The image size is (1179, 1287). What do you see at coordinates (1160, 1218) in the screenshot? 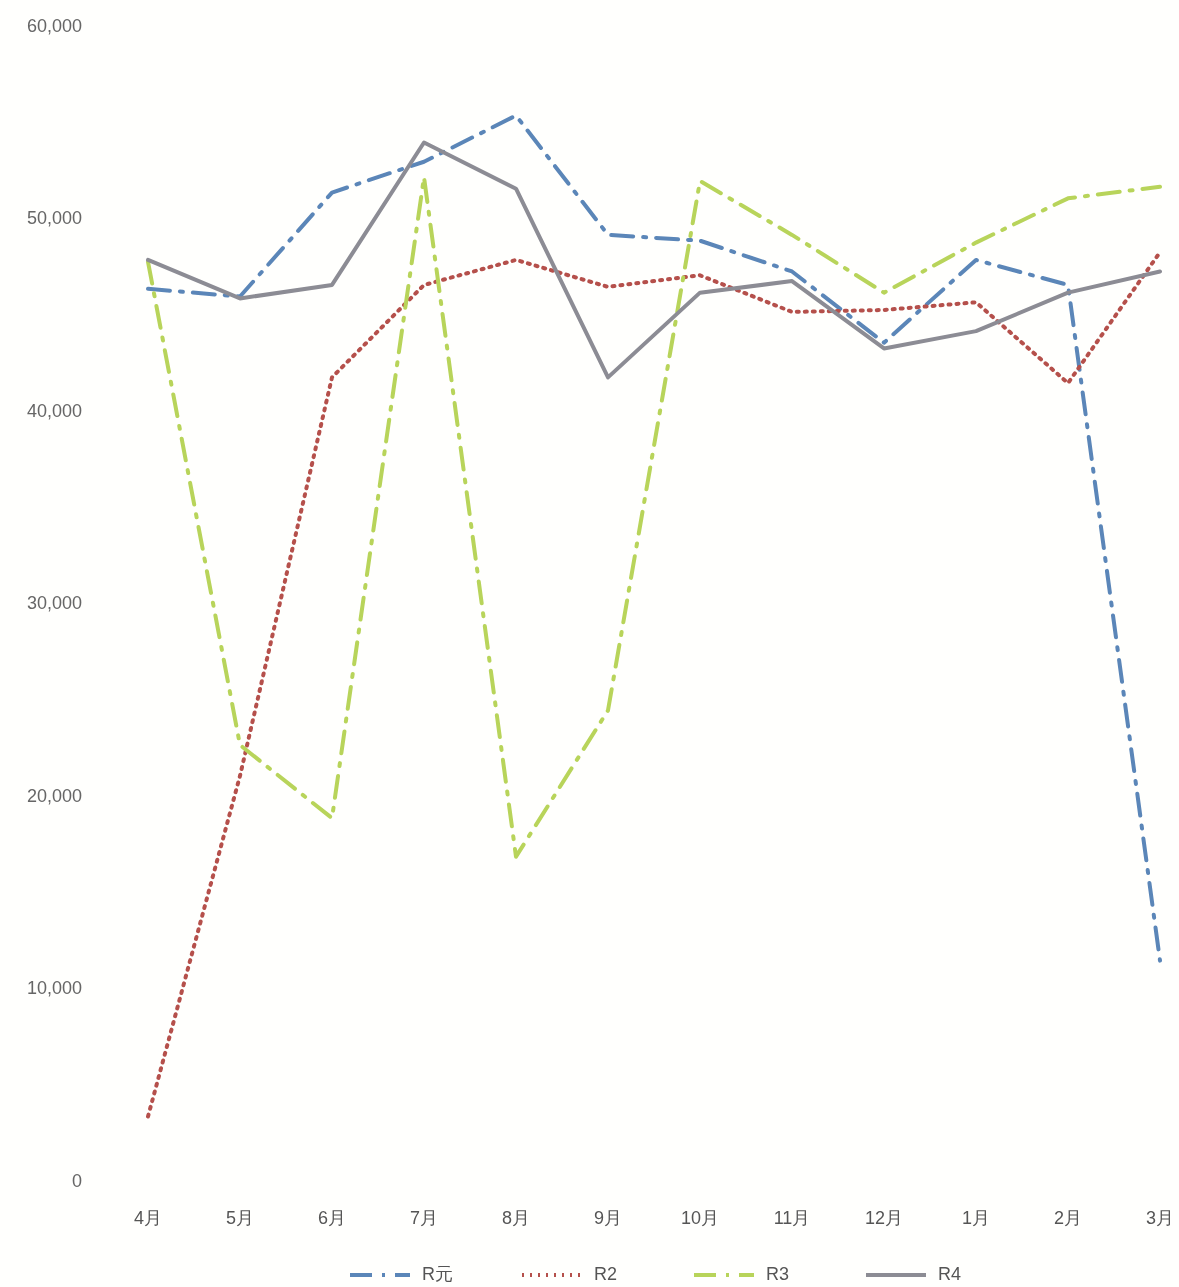
I see `x-tick-label: 3月` at bounding box center [1160, 1218].